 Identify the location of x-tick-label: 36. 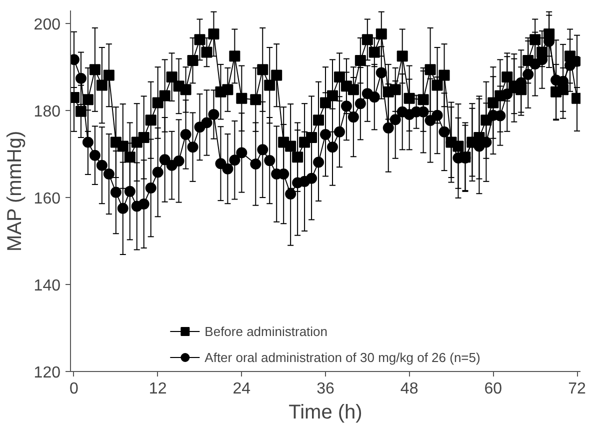
(325, 389).